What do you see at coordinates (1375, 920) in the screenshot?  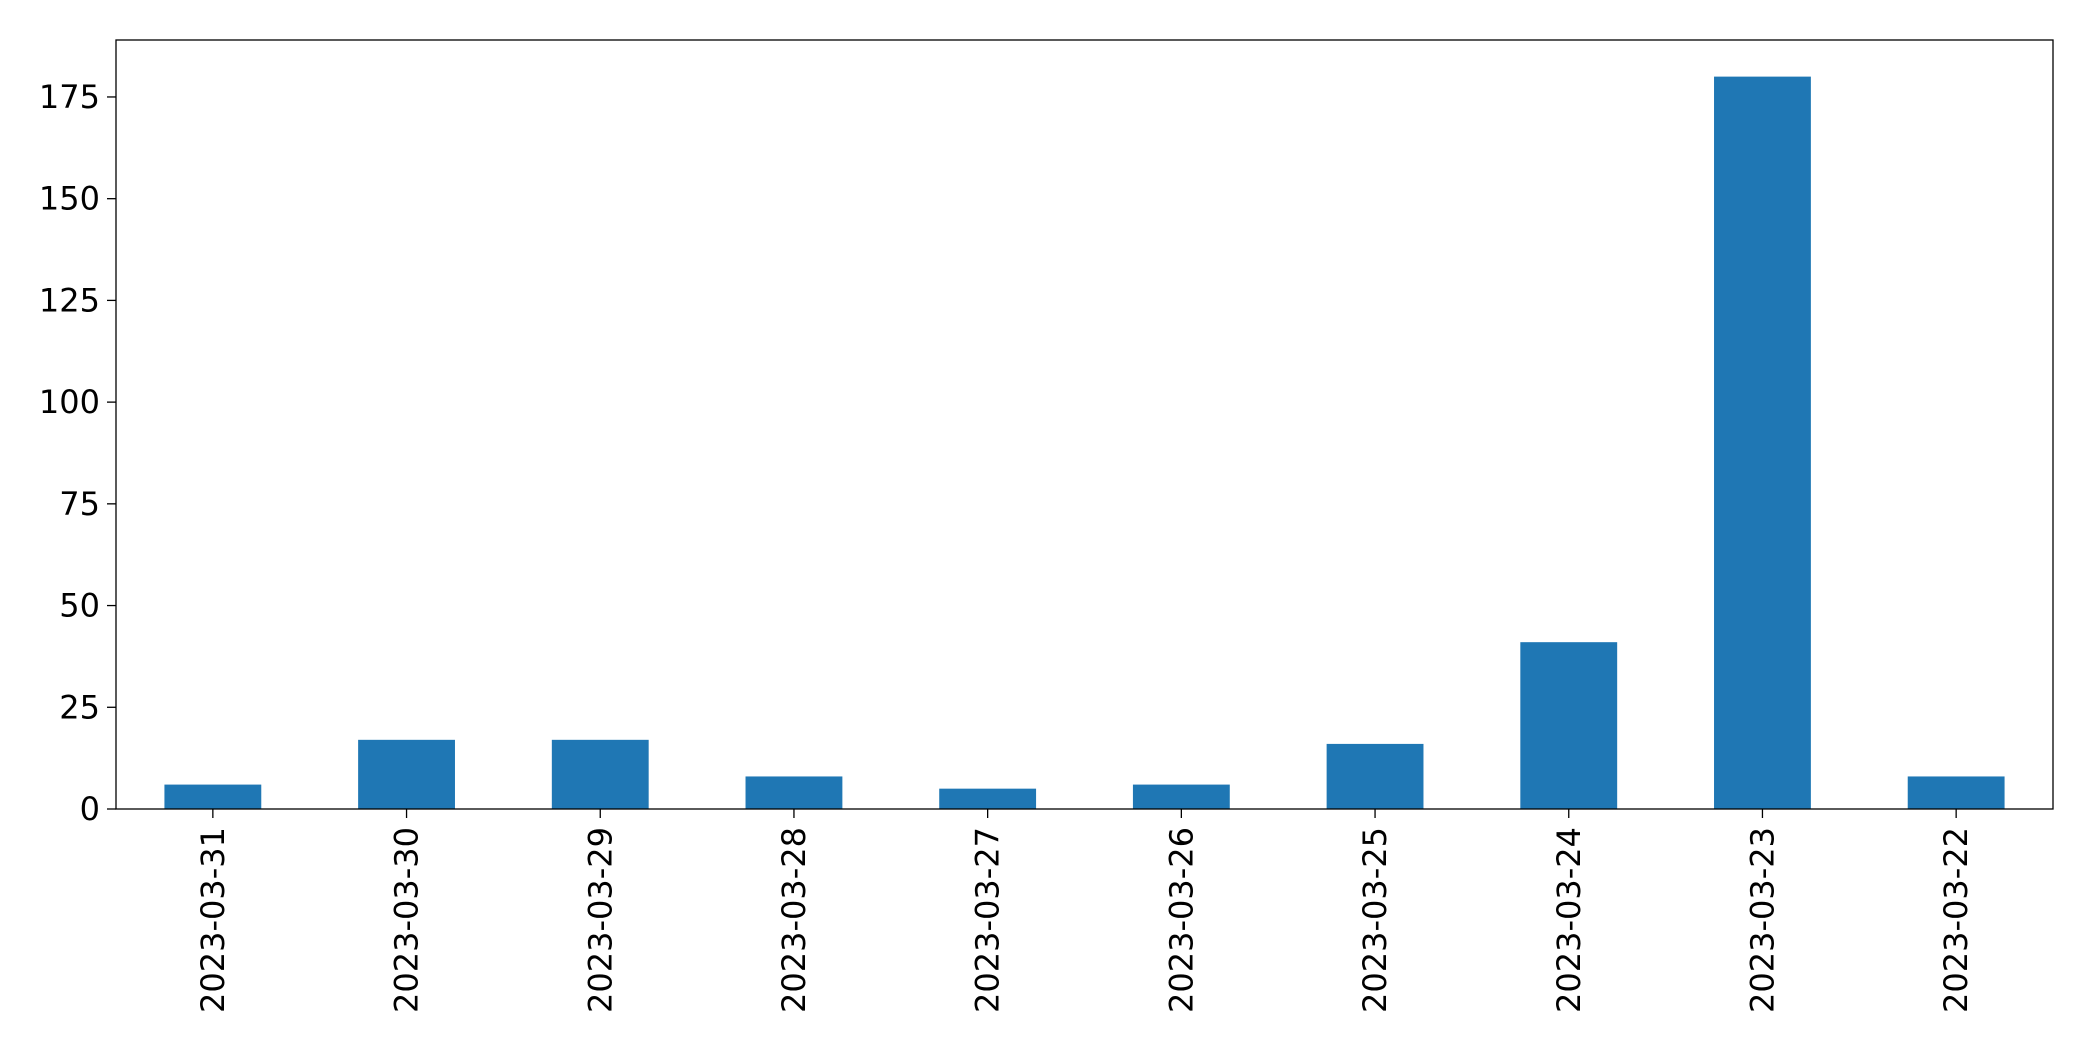 I see `x-tick-label: 2023-03-25` at bounding box center [1375, 920].